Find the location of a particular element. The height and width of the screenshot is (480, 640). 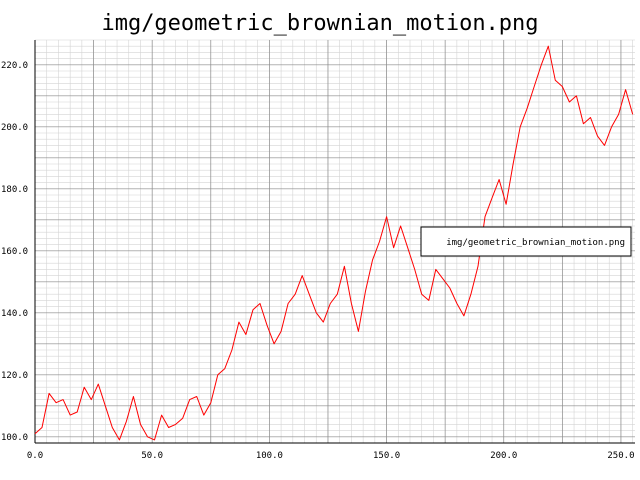

x-tick-label: 150.0 is located at coordinates (386, 456).